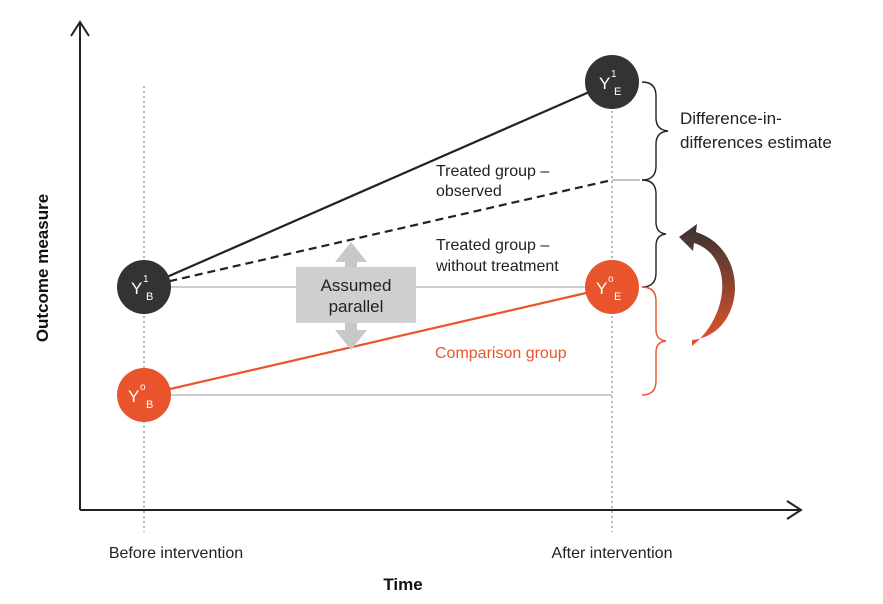 The image size is (883, 604). Describe the element at coordinates (794, 510) in the screenshot. I see `x-axis-arrowhead` at that location.